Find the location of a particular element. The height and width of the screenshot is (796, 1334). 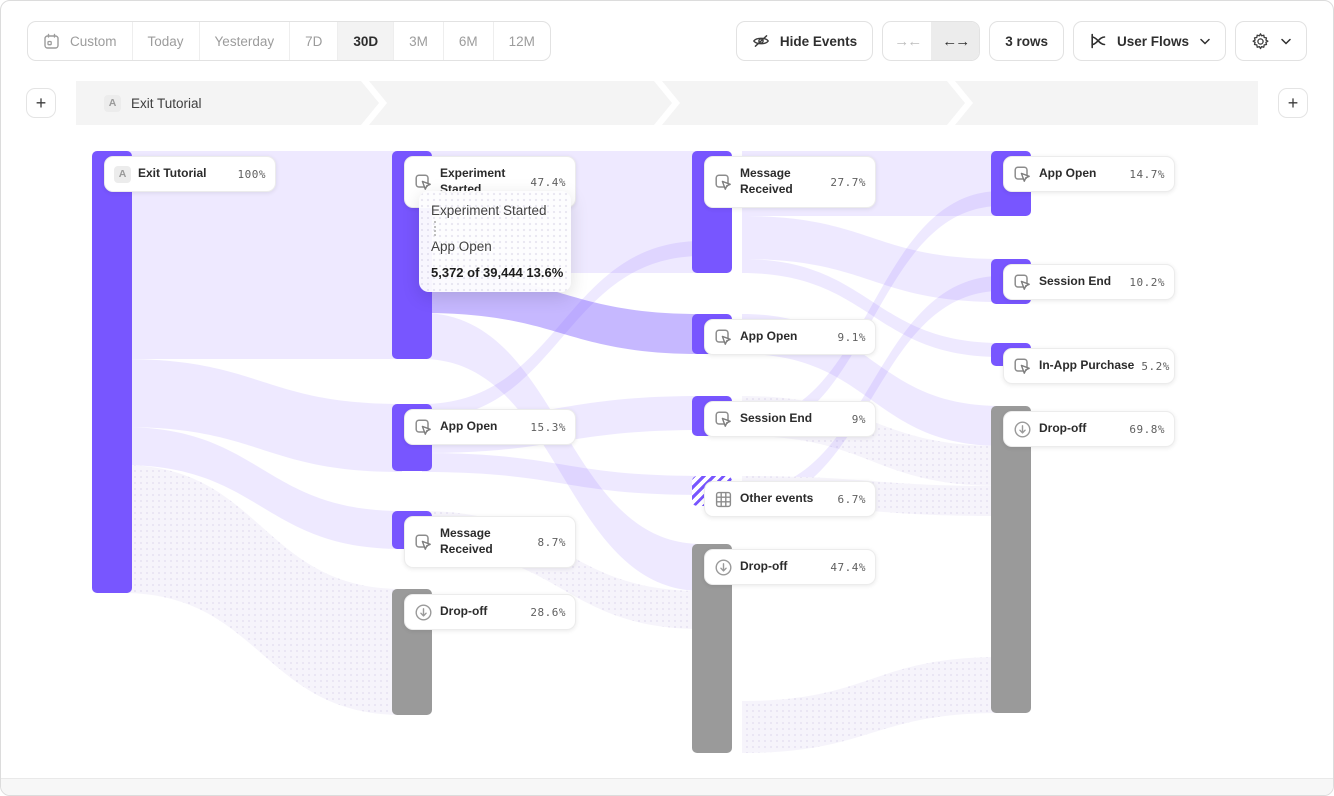

node-card-drop-off: Drop-off 47.4% is located at coordinates (790, 567).